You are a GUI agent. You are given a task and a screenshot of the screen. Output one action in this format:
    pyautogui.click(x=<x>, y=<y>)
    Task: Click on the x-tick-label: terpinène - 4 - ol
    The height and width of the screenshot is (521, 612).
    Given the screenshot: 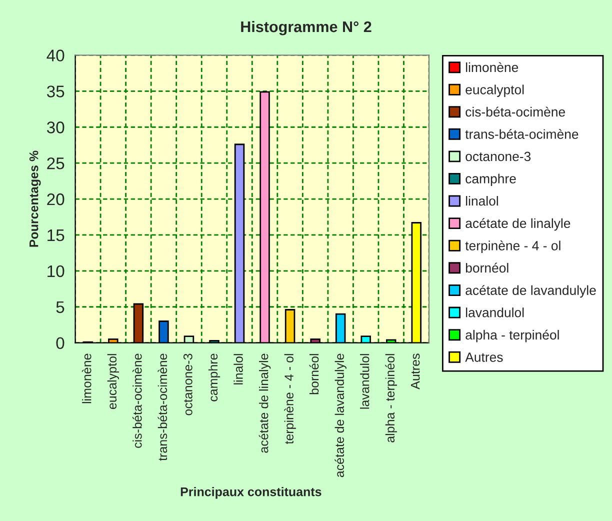 What is the action you would take?
    pyautogui.click(x=290, y=399)
    